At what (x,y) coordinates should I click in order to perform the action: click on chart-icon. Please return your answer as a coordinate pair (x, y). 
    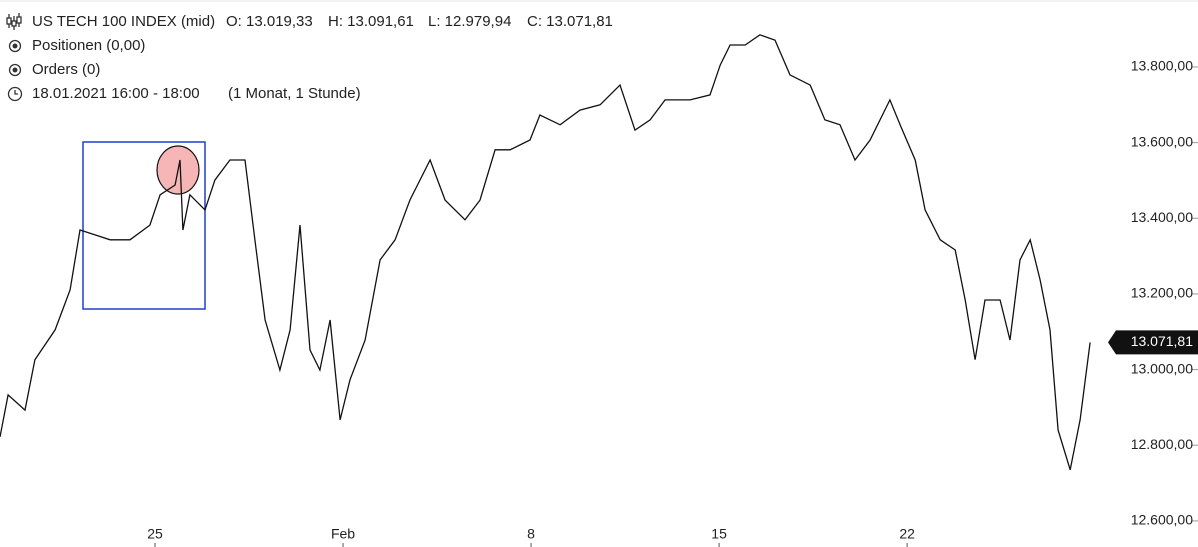
    Looking at the image, I should click on (14, 21).